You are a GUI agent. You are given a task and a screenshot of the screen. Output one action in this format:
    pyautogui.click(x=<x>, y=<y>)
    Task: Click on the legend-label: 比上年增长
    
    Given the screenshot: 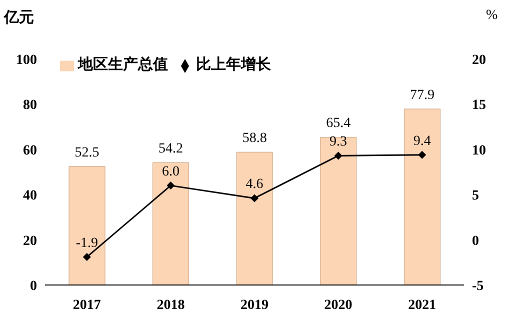 What is the action you would take?
    pyautogui.click(x=233, y=65)
    